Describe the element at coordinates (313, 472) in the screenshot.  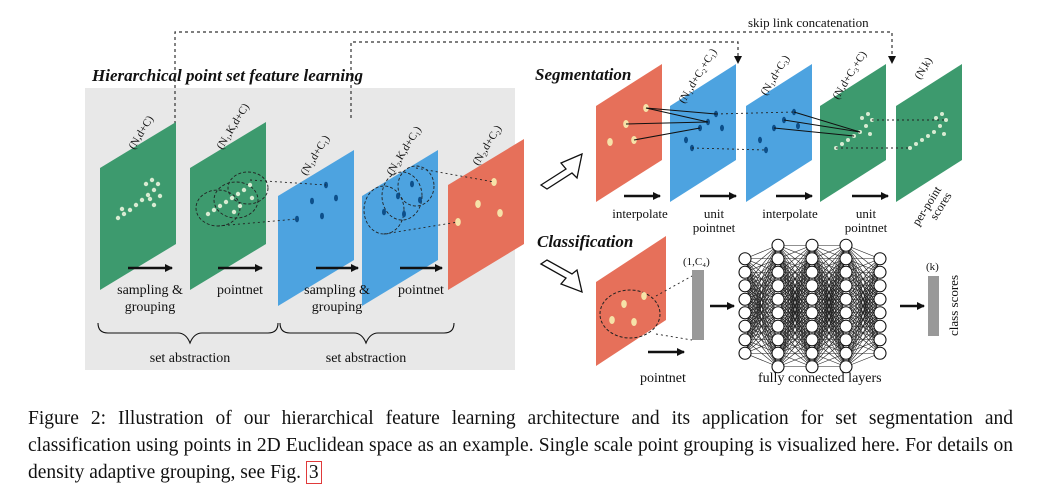
I see `figure-reference-link: 3` at that location.